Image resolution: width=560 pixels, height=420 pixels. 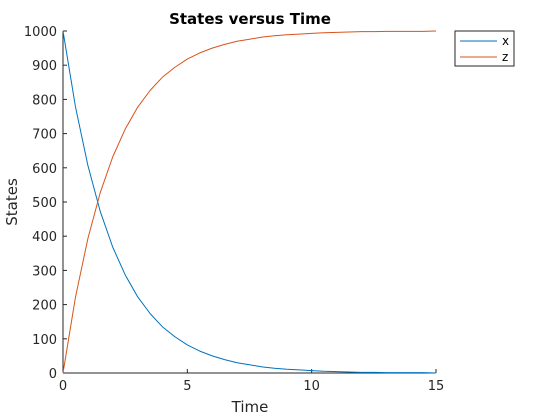 What do you see at coordinates (505, 41) in the screenshot?
I see `legend-label-x: x` at bounding box center [505, 41].